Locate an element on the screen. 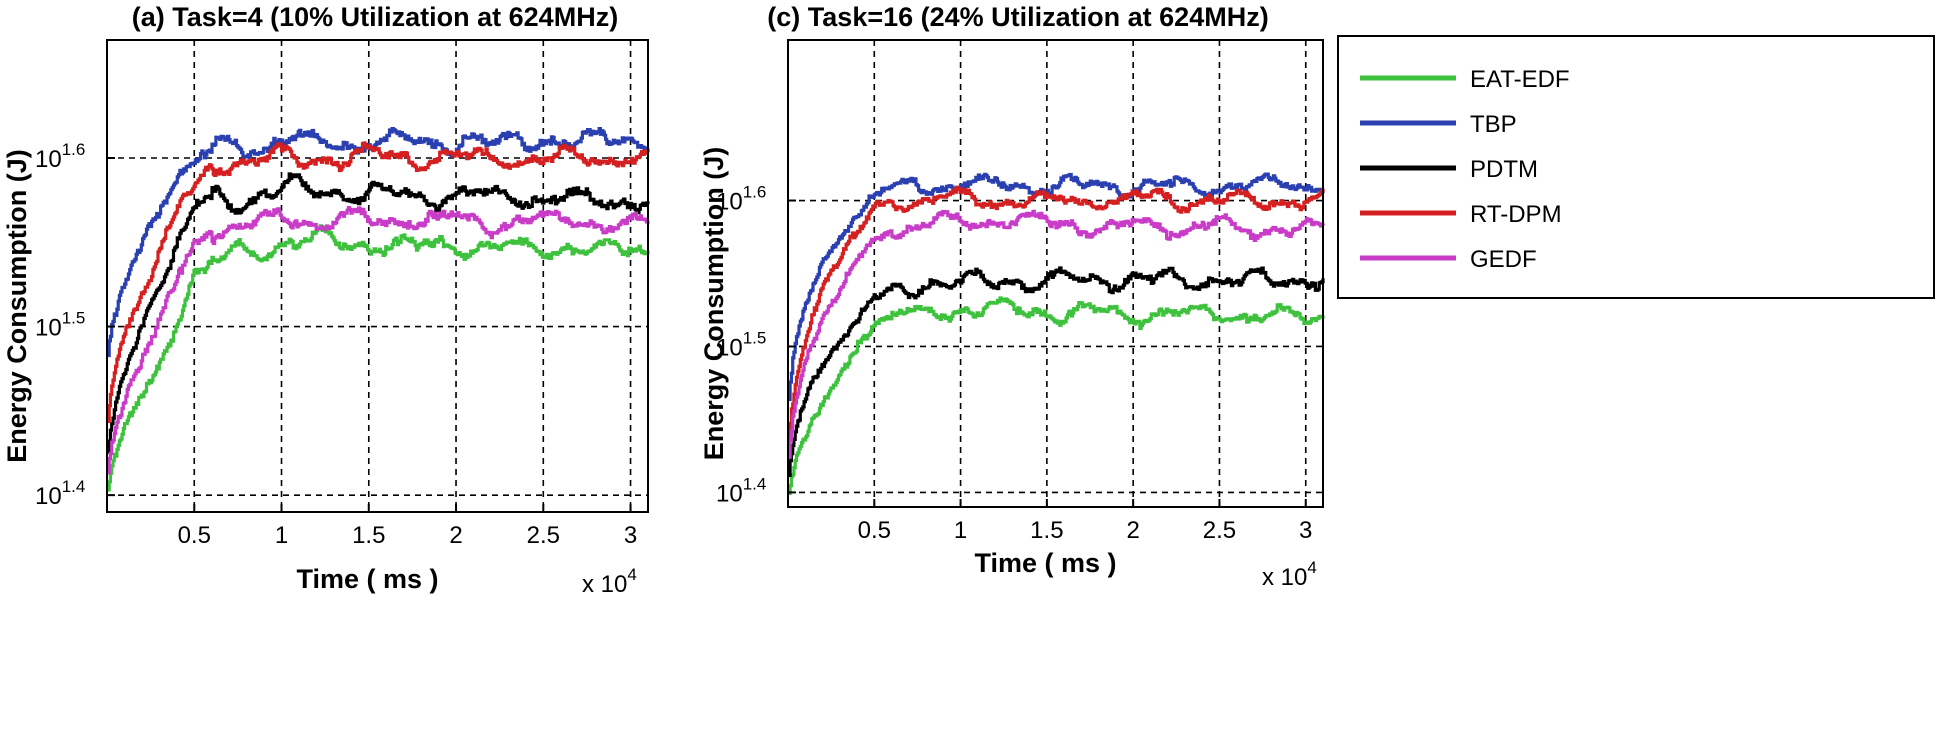 The image size is (1945, 744). legend-label-pdtm: PDTM is located at coordinates (1504, 169).